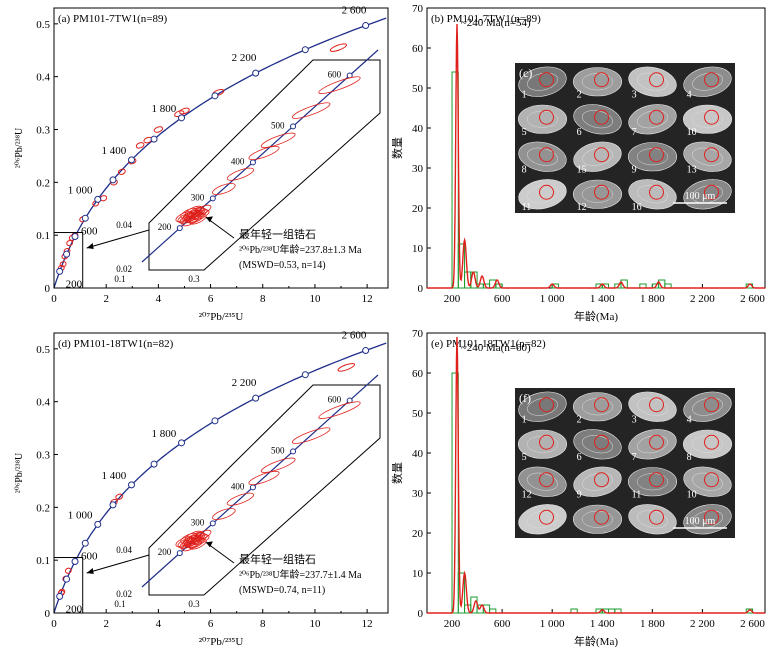 The height and width of the screenshot is (648, 774). What do you see at coordinates (80, 515) in the screenshot?
I see `concordia-age-label: 1 000` at bounding box center [80, 515].